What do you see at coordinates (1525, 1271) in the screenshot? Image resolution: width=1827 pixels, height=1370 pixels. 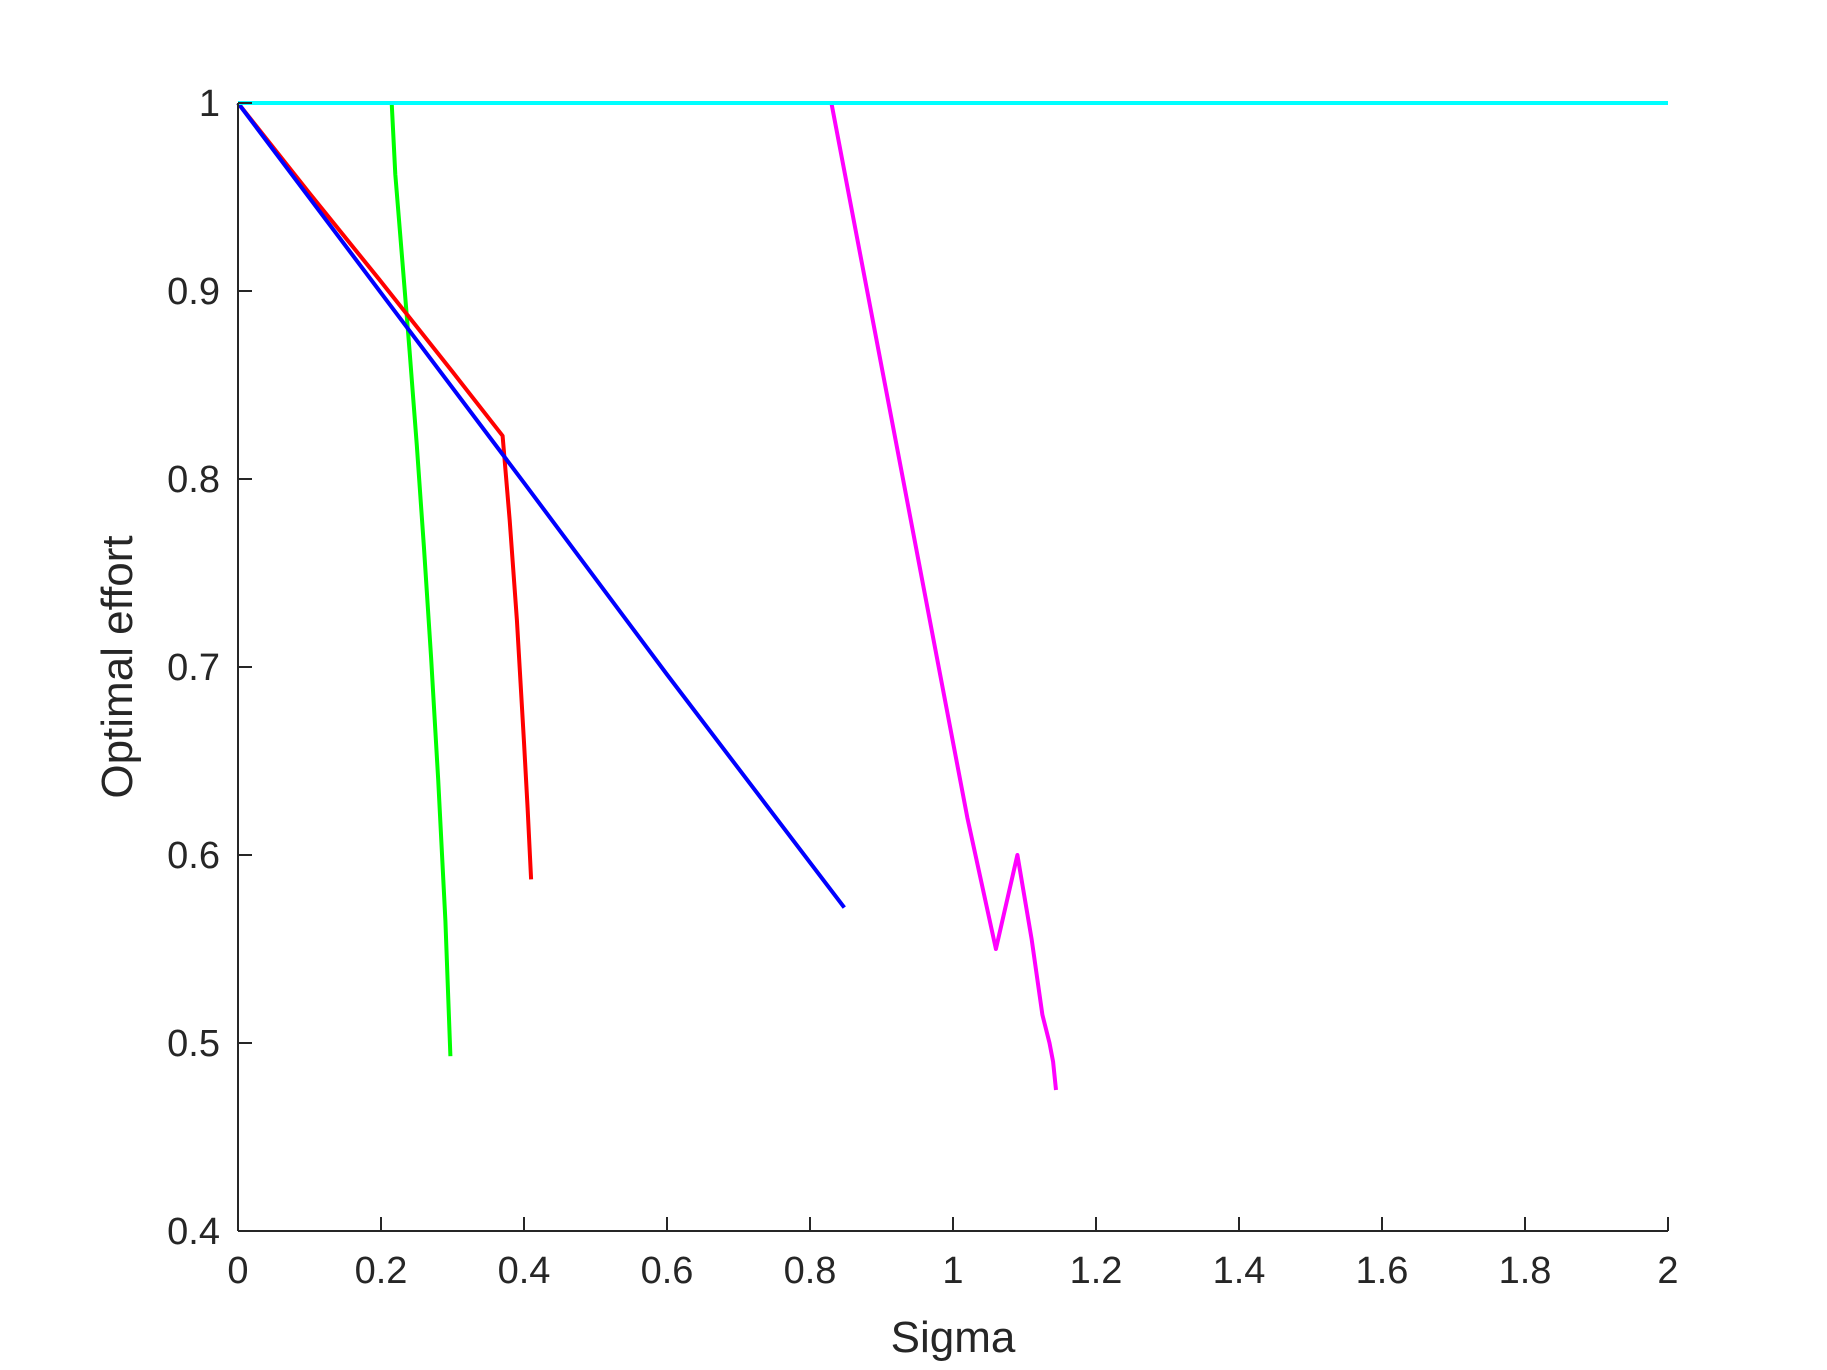 I see `x-tick-label: 1.8` at bounding box center [1525, 1271].